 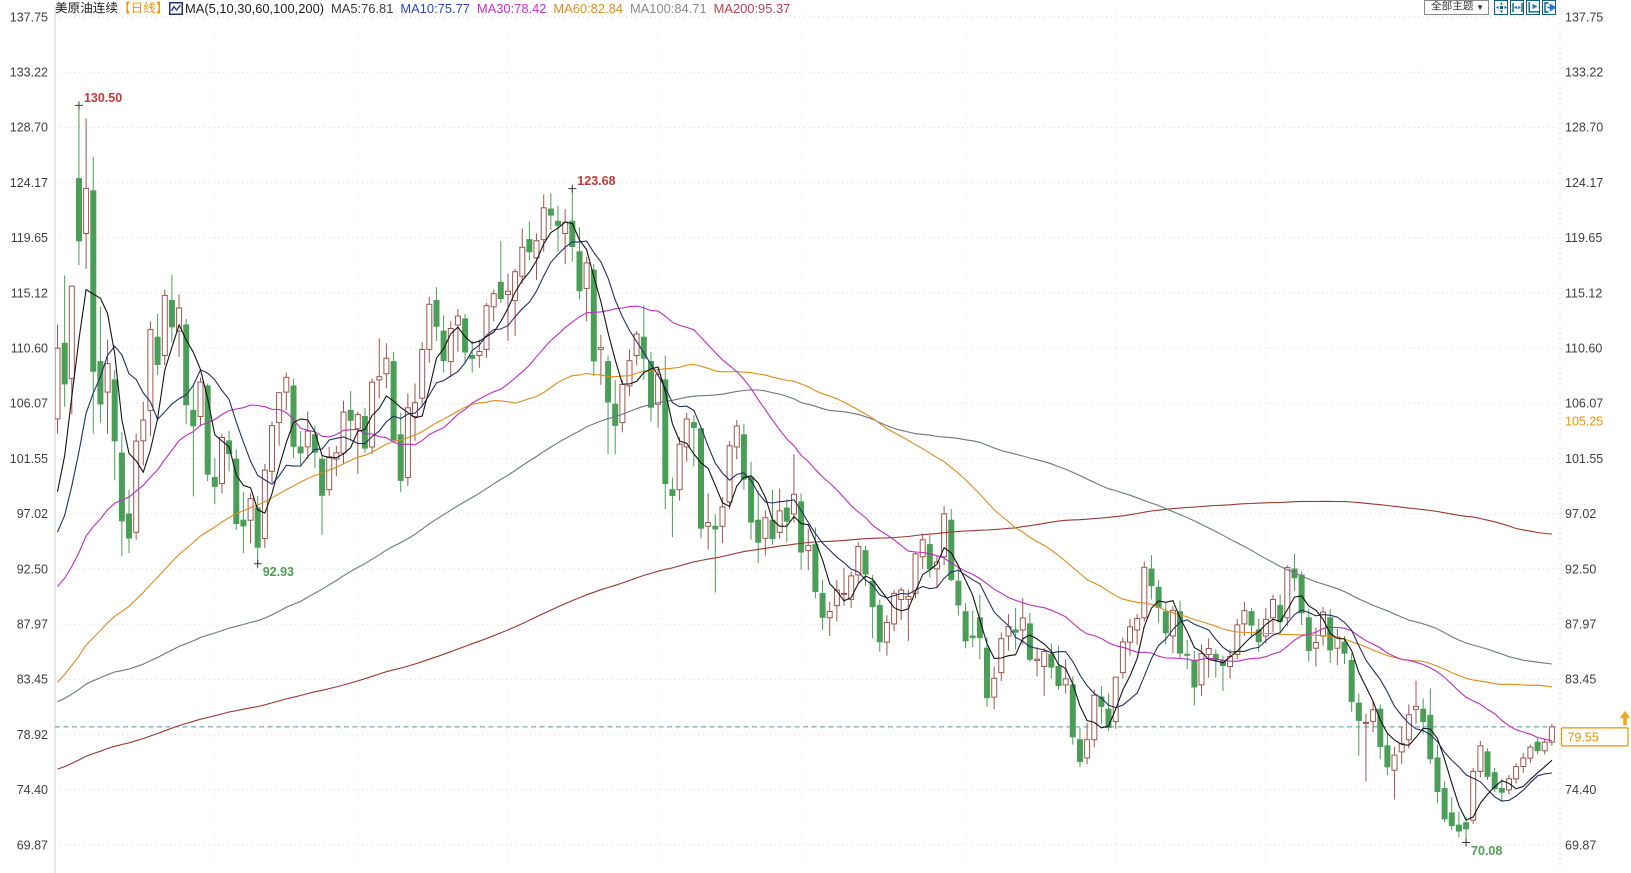 I want to click on ma10-value: MA10:75.77, so click(x=435, y=8).